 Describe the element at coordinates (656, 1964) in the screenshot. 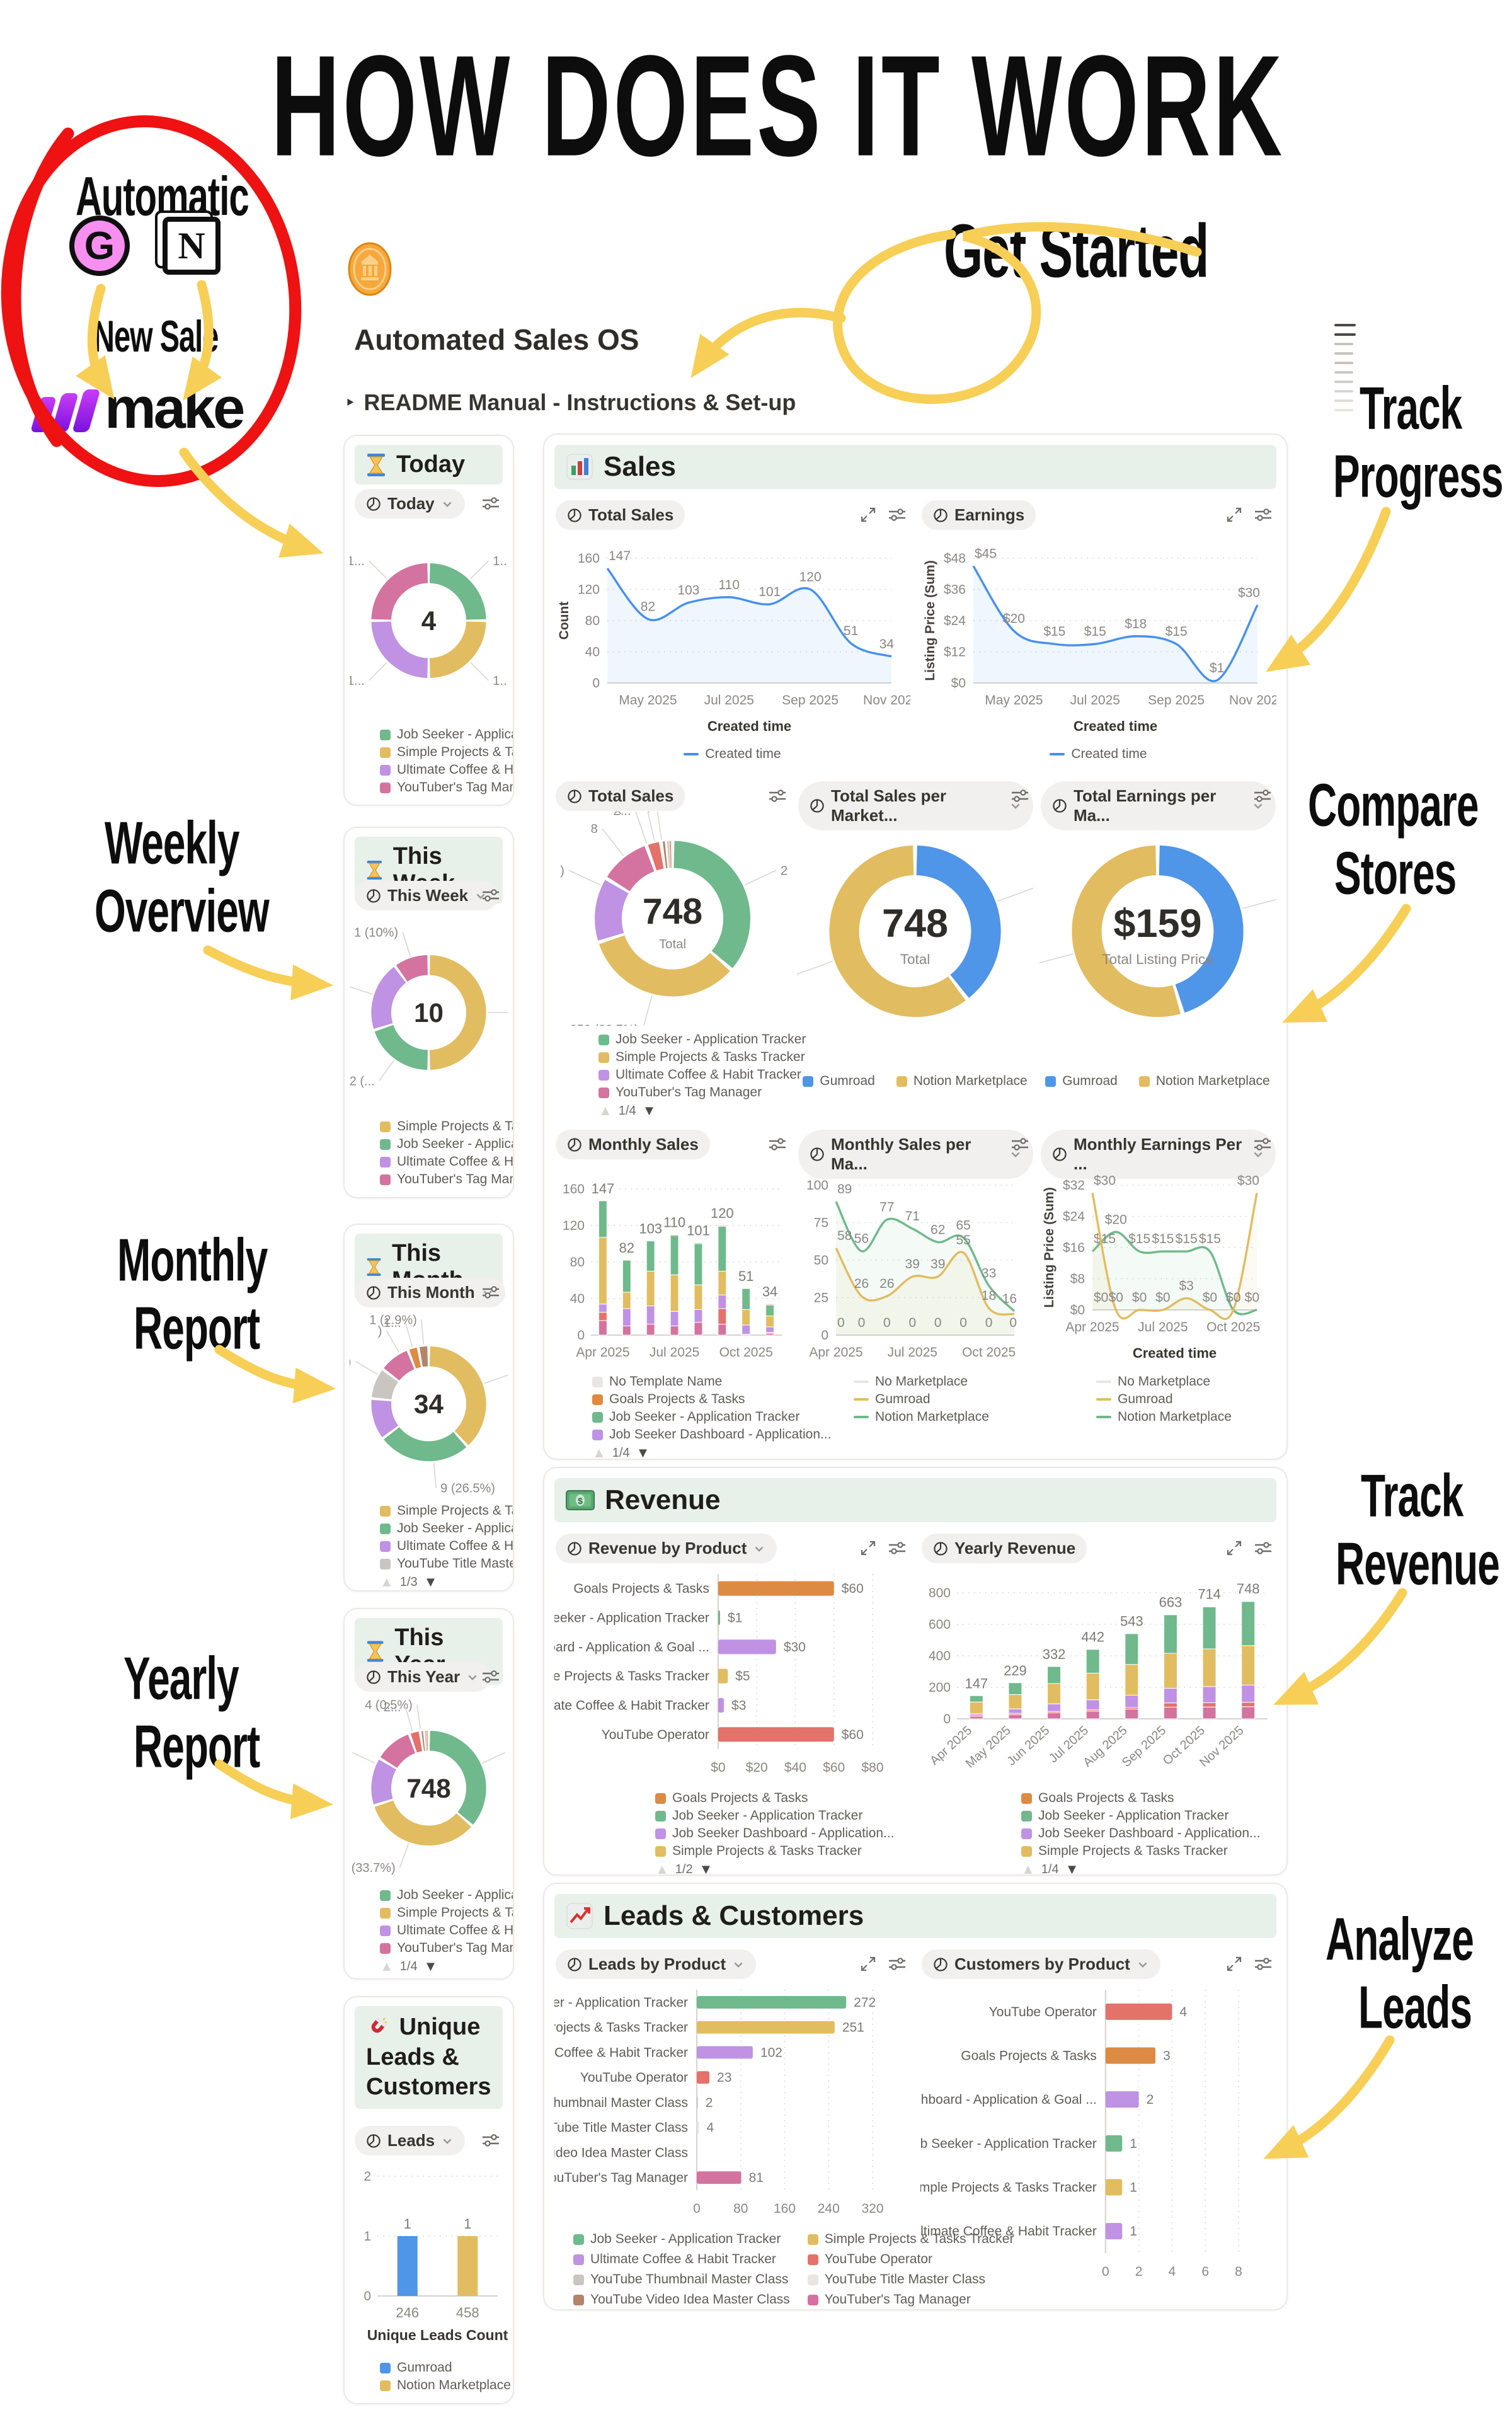

I see `chart-pill: Leads by Product` at that location.